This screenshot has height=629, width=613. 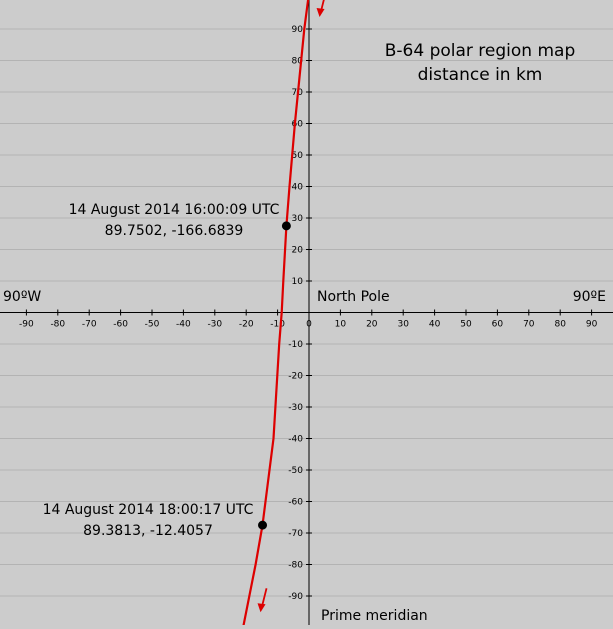 I want to click on y-tick-label: 30, so click(x=298, y=219).